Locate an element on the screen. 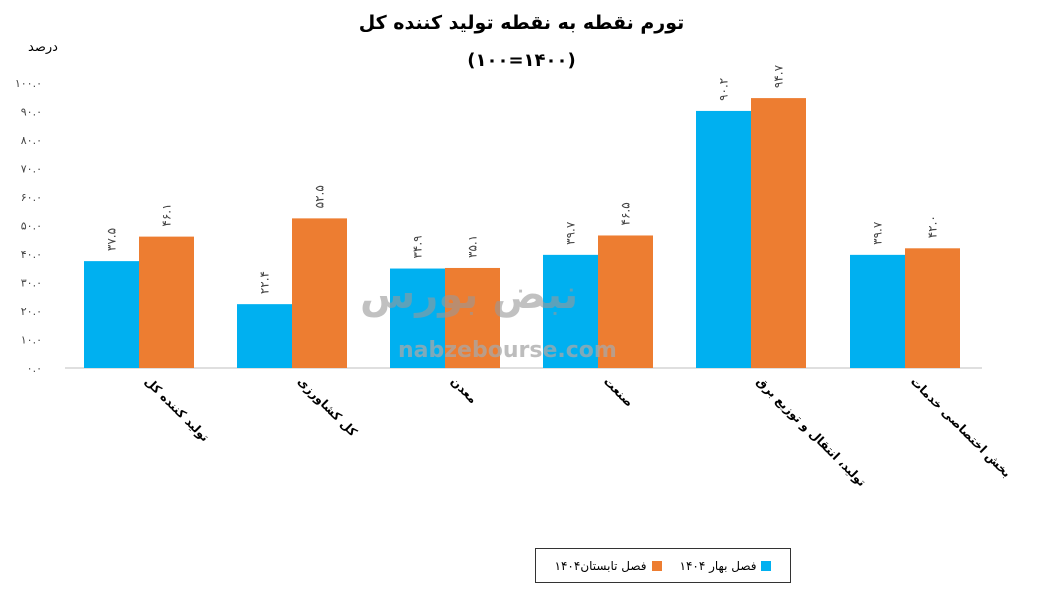 This screenshot has width=1043, height=594. legend-label: فصل بهار ۱۴۰۴ is located at coordinates (718, 565).